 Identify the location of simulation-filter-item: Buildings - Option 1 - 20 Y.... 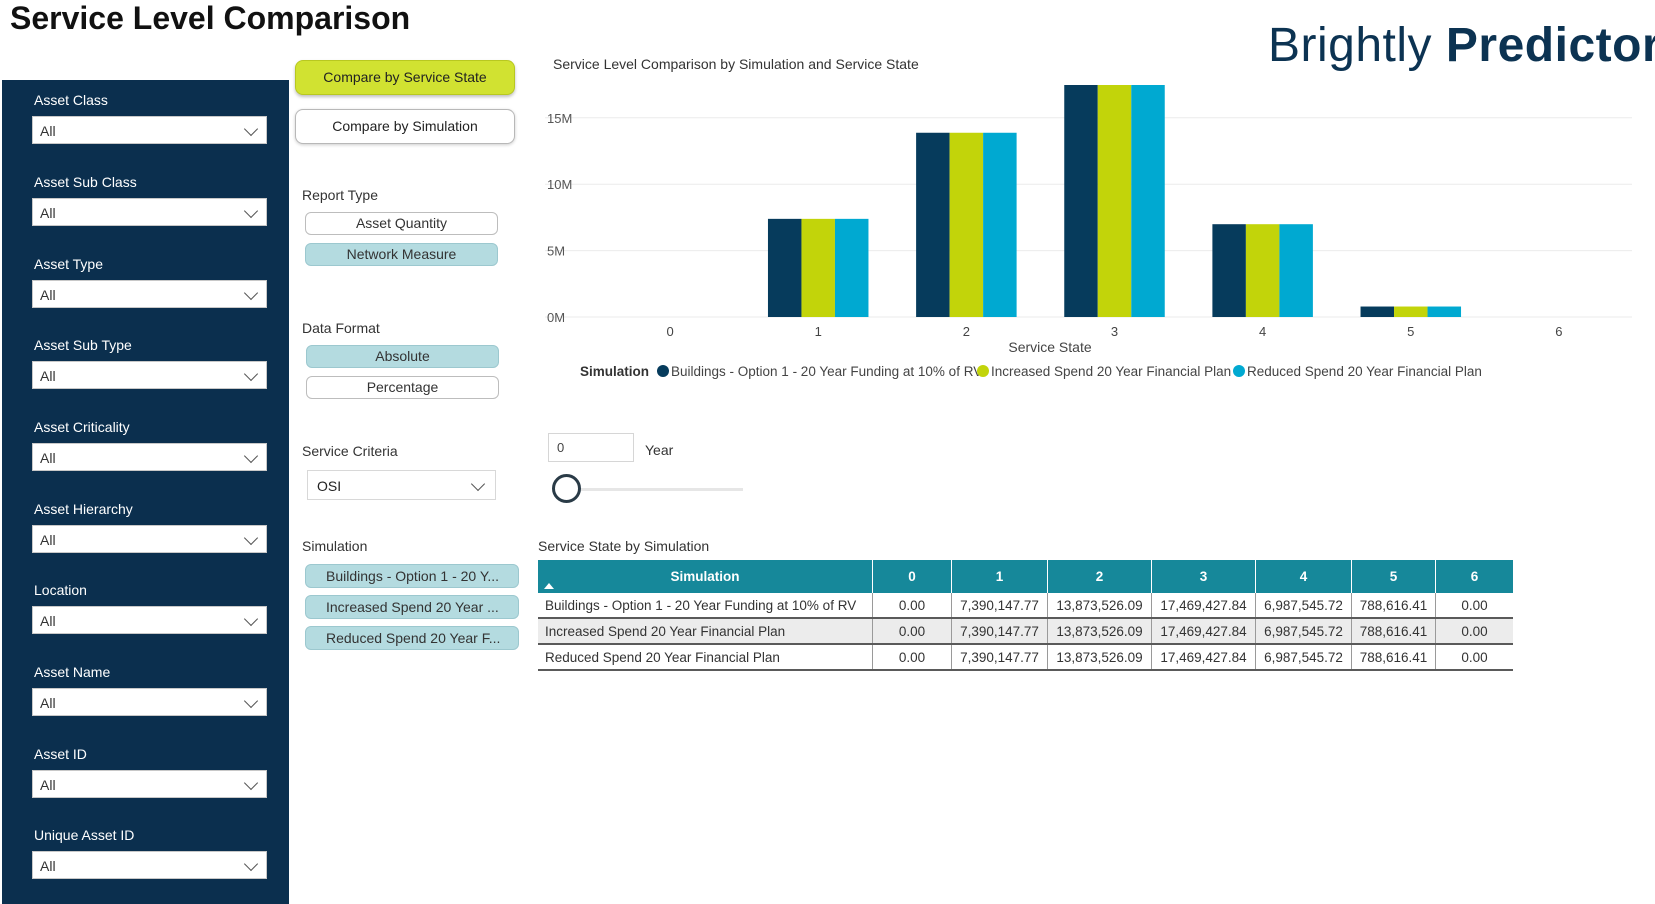
(412, 576).